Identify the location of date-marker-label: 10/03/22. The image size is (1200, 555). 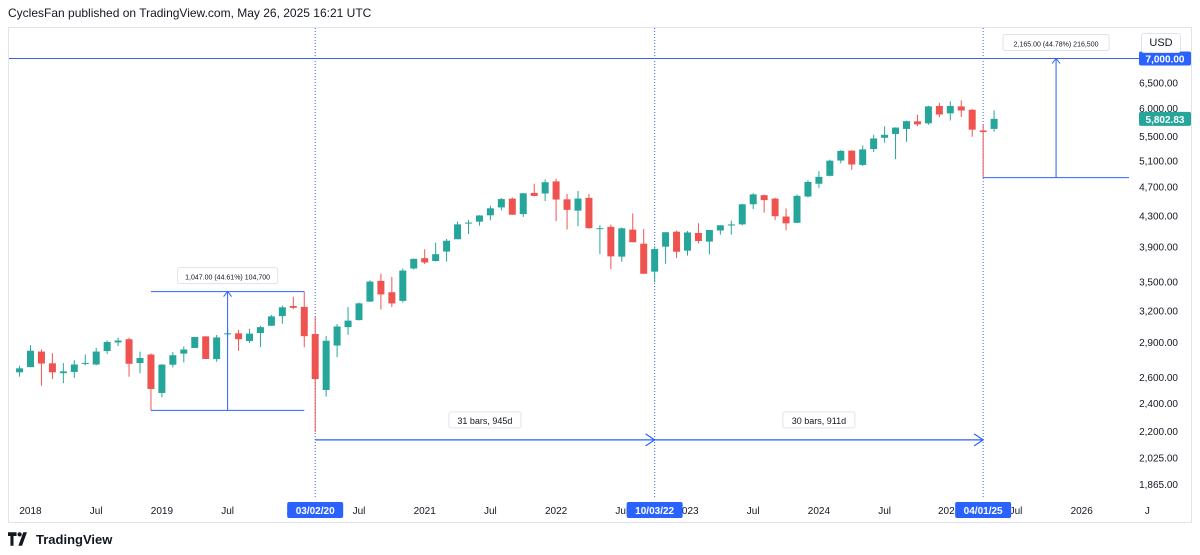
(654, 511).